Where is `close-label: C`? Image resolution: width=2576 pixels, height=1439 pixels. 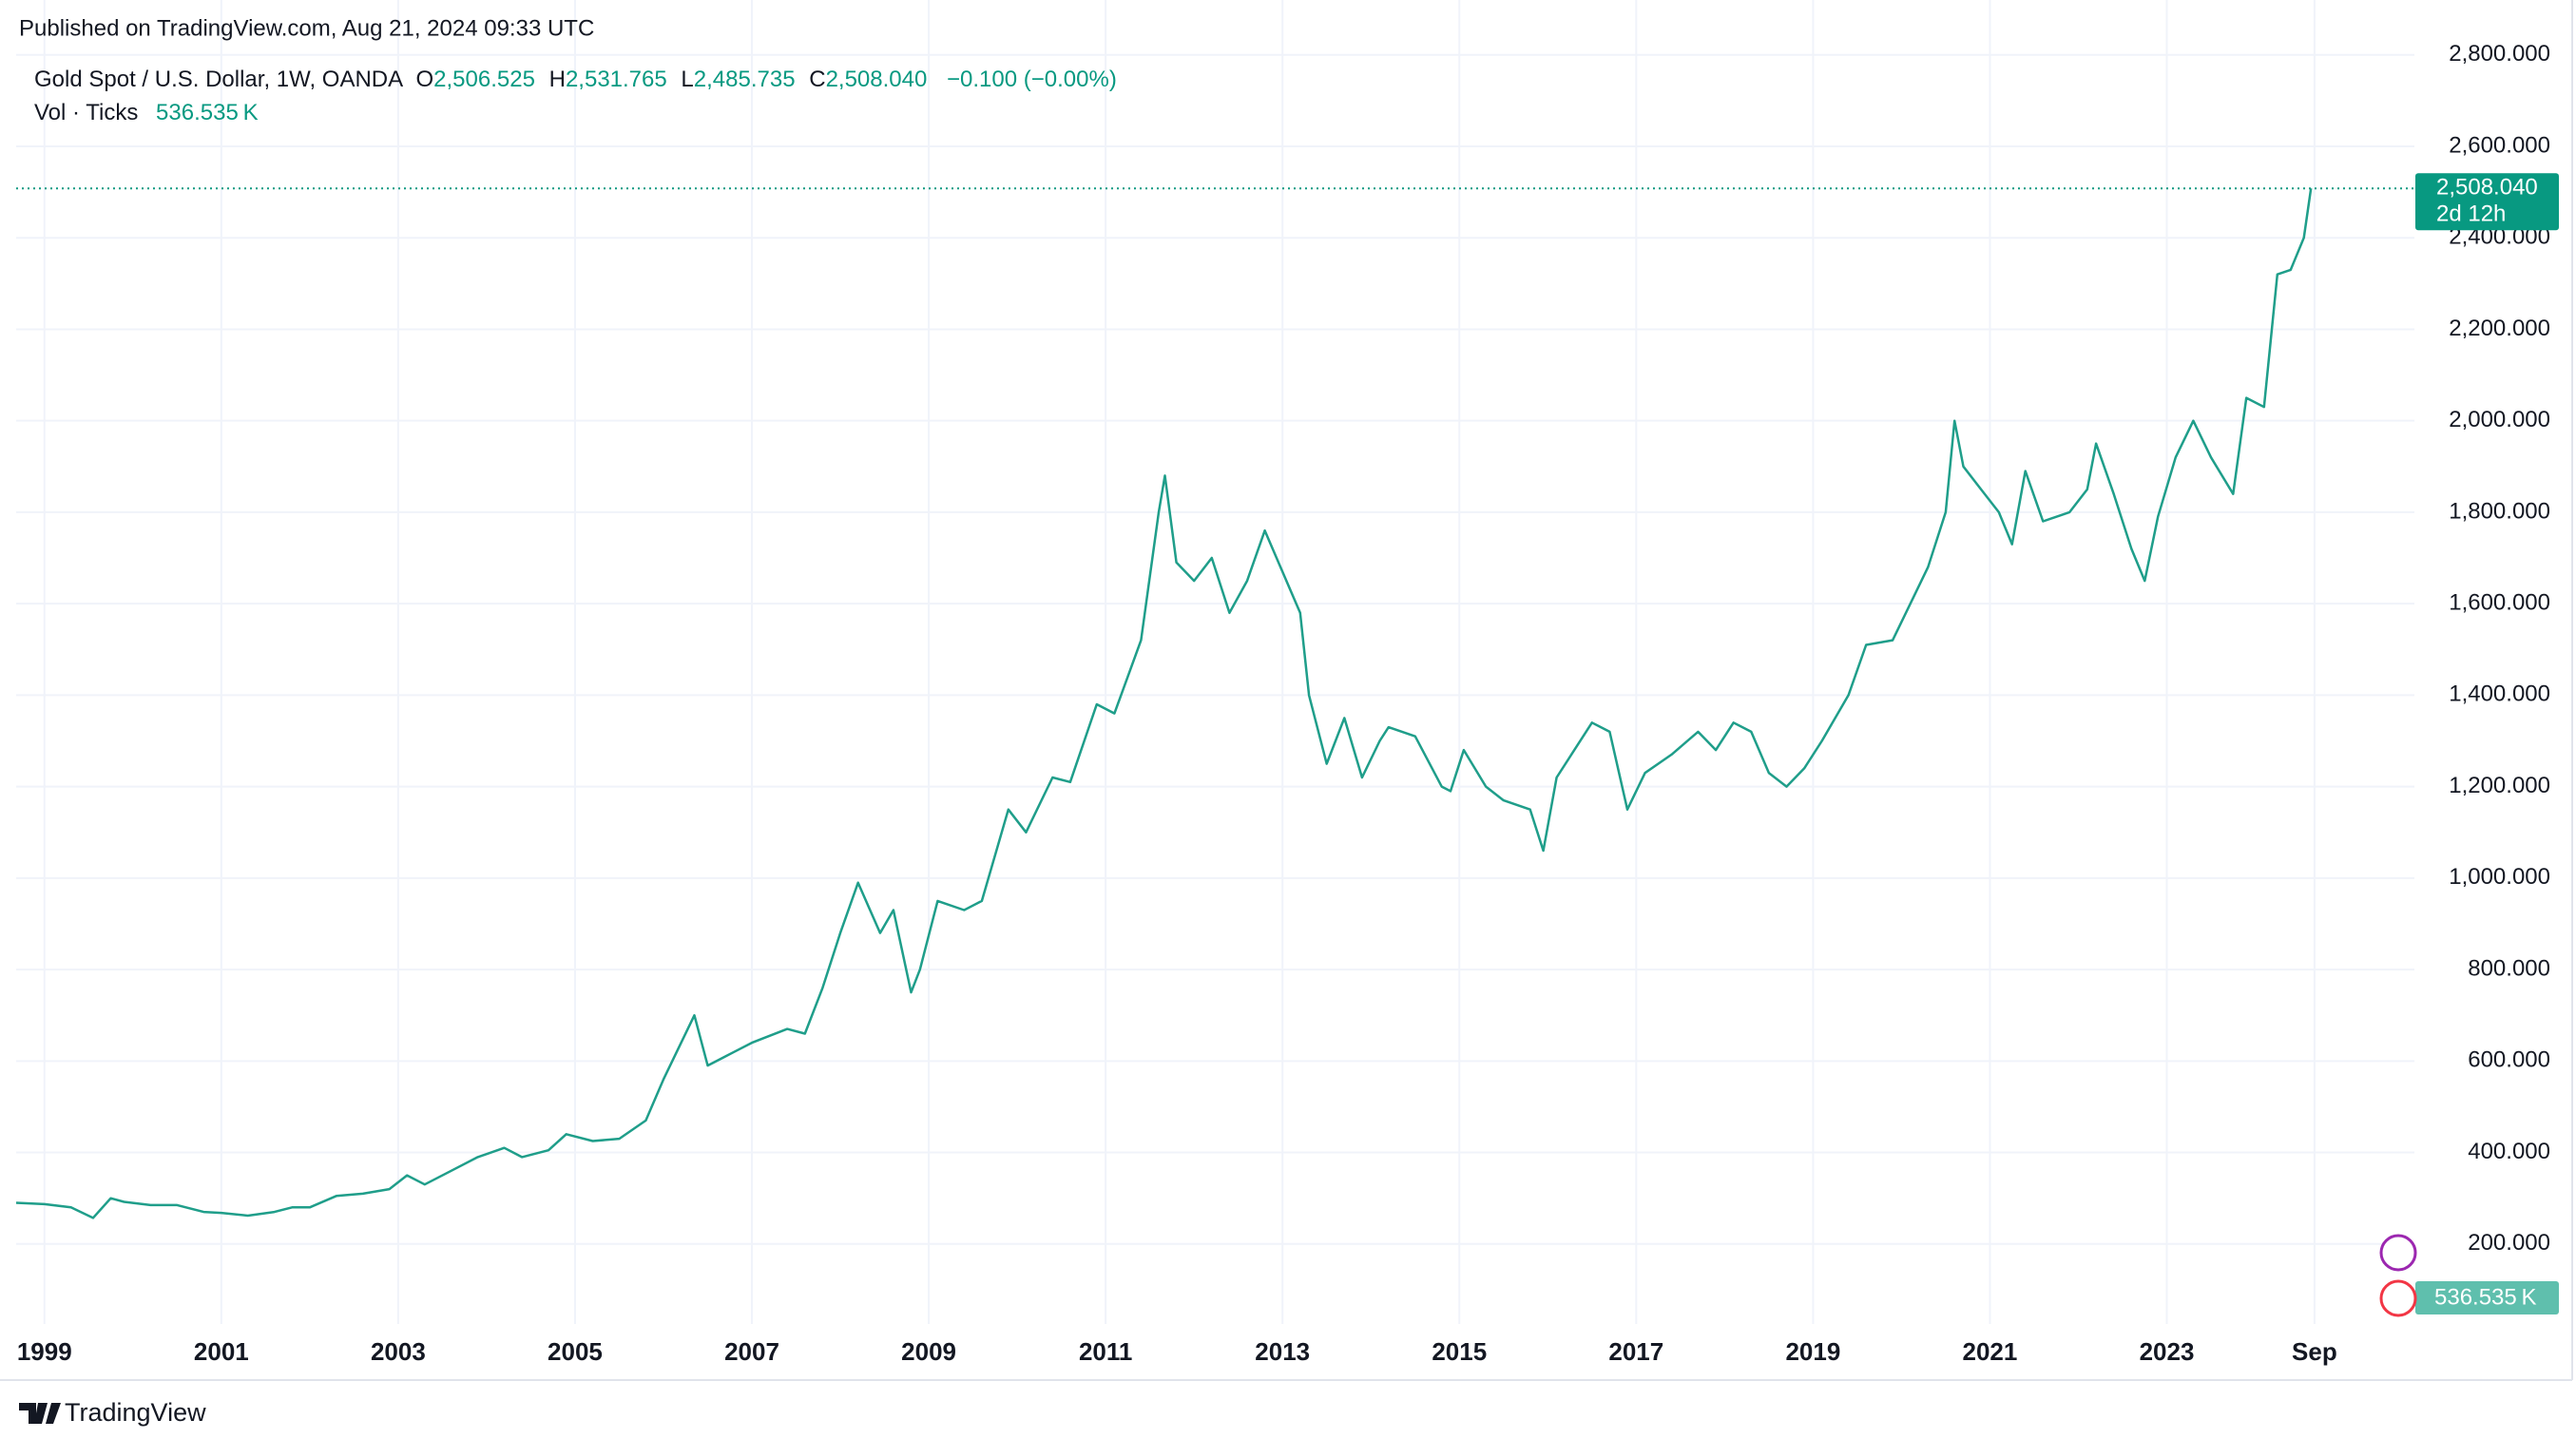
close-label: C is located at coordinates (817, 79).